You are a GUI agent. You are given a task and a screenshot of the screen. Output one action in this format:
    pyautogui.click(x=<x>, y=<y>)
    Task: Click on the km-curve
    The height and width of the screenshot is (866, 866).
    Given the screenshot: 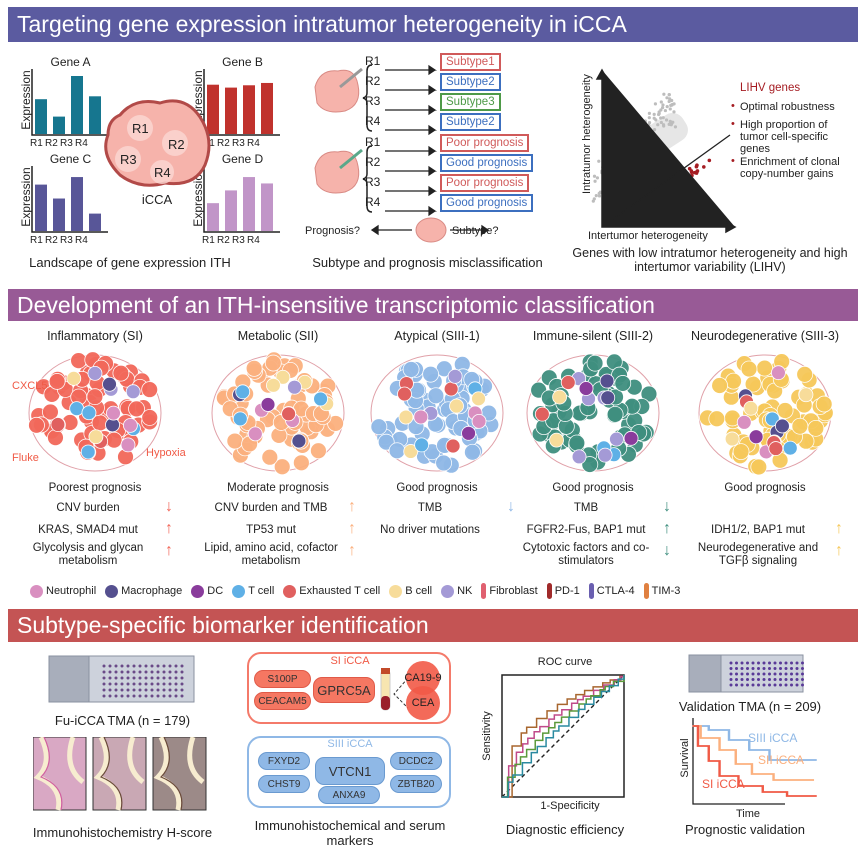 What is the action you would take?
    pyautogui.click(x=754, y=761)
    